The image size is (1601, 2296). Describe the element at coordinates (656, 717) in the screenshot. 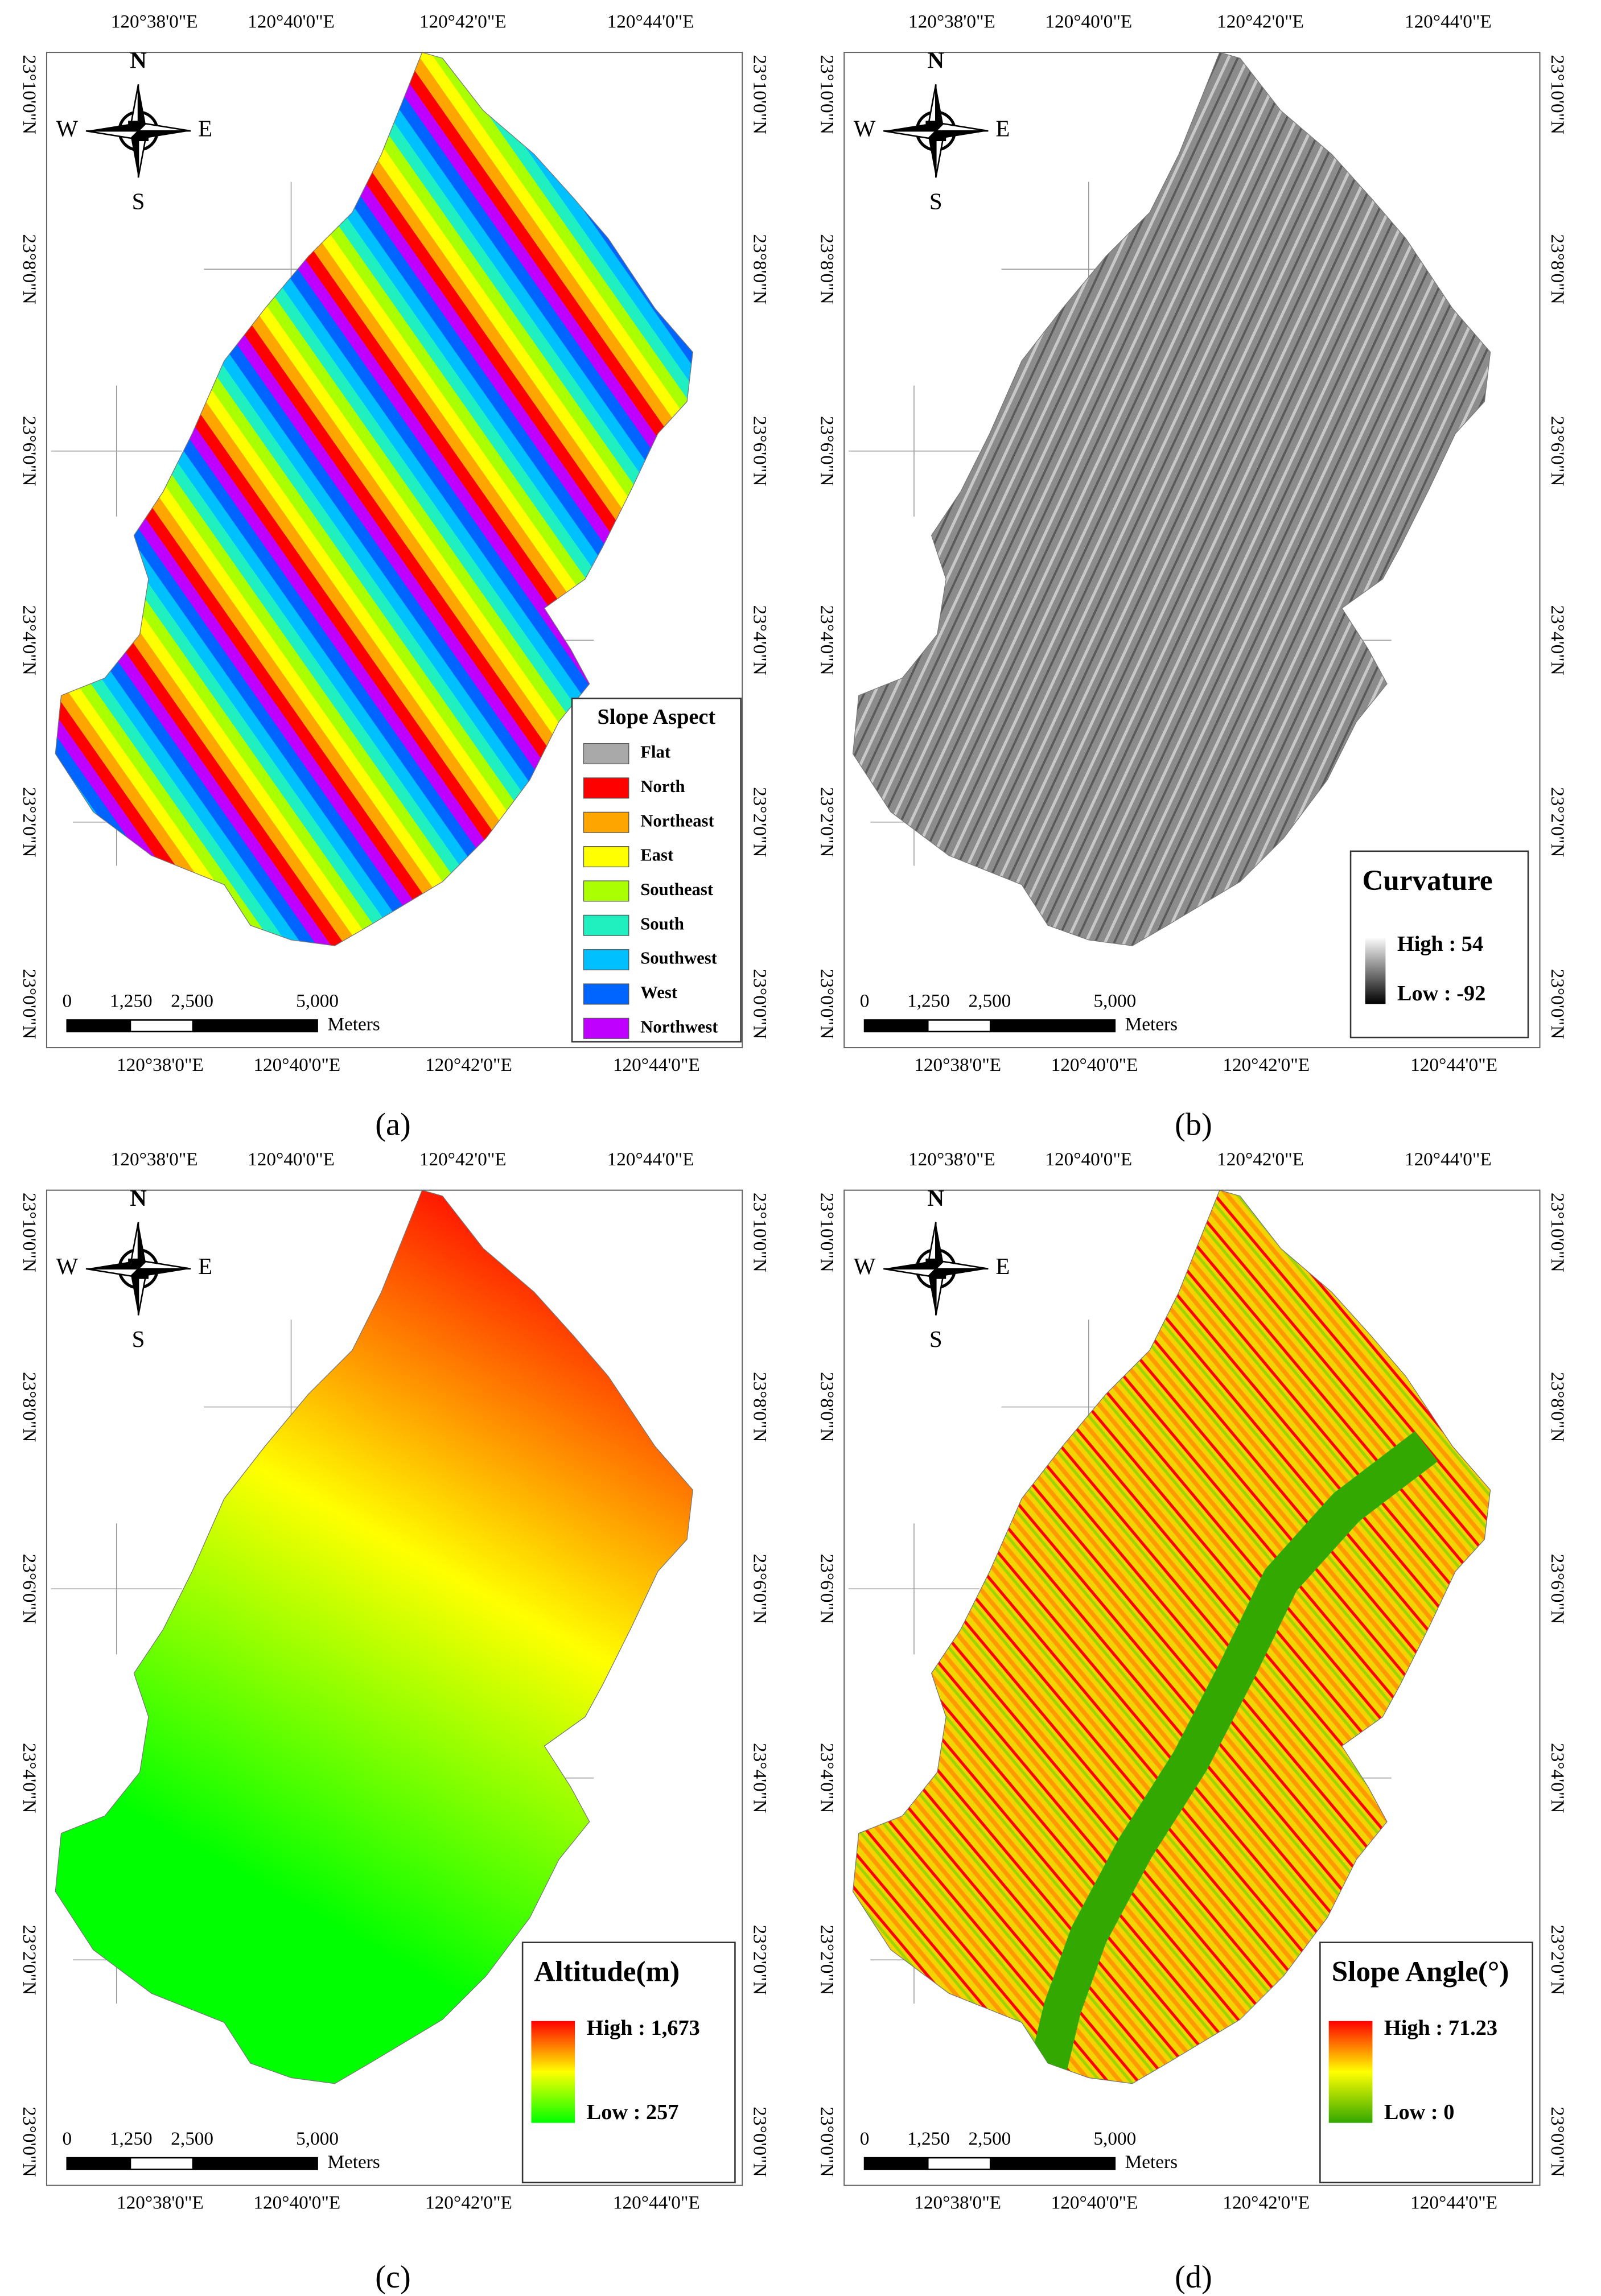

I see `legend-title: Slope Aspect` at that location.